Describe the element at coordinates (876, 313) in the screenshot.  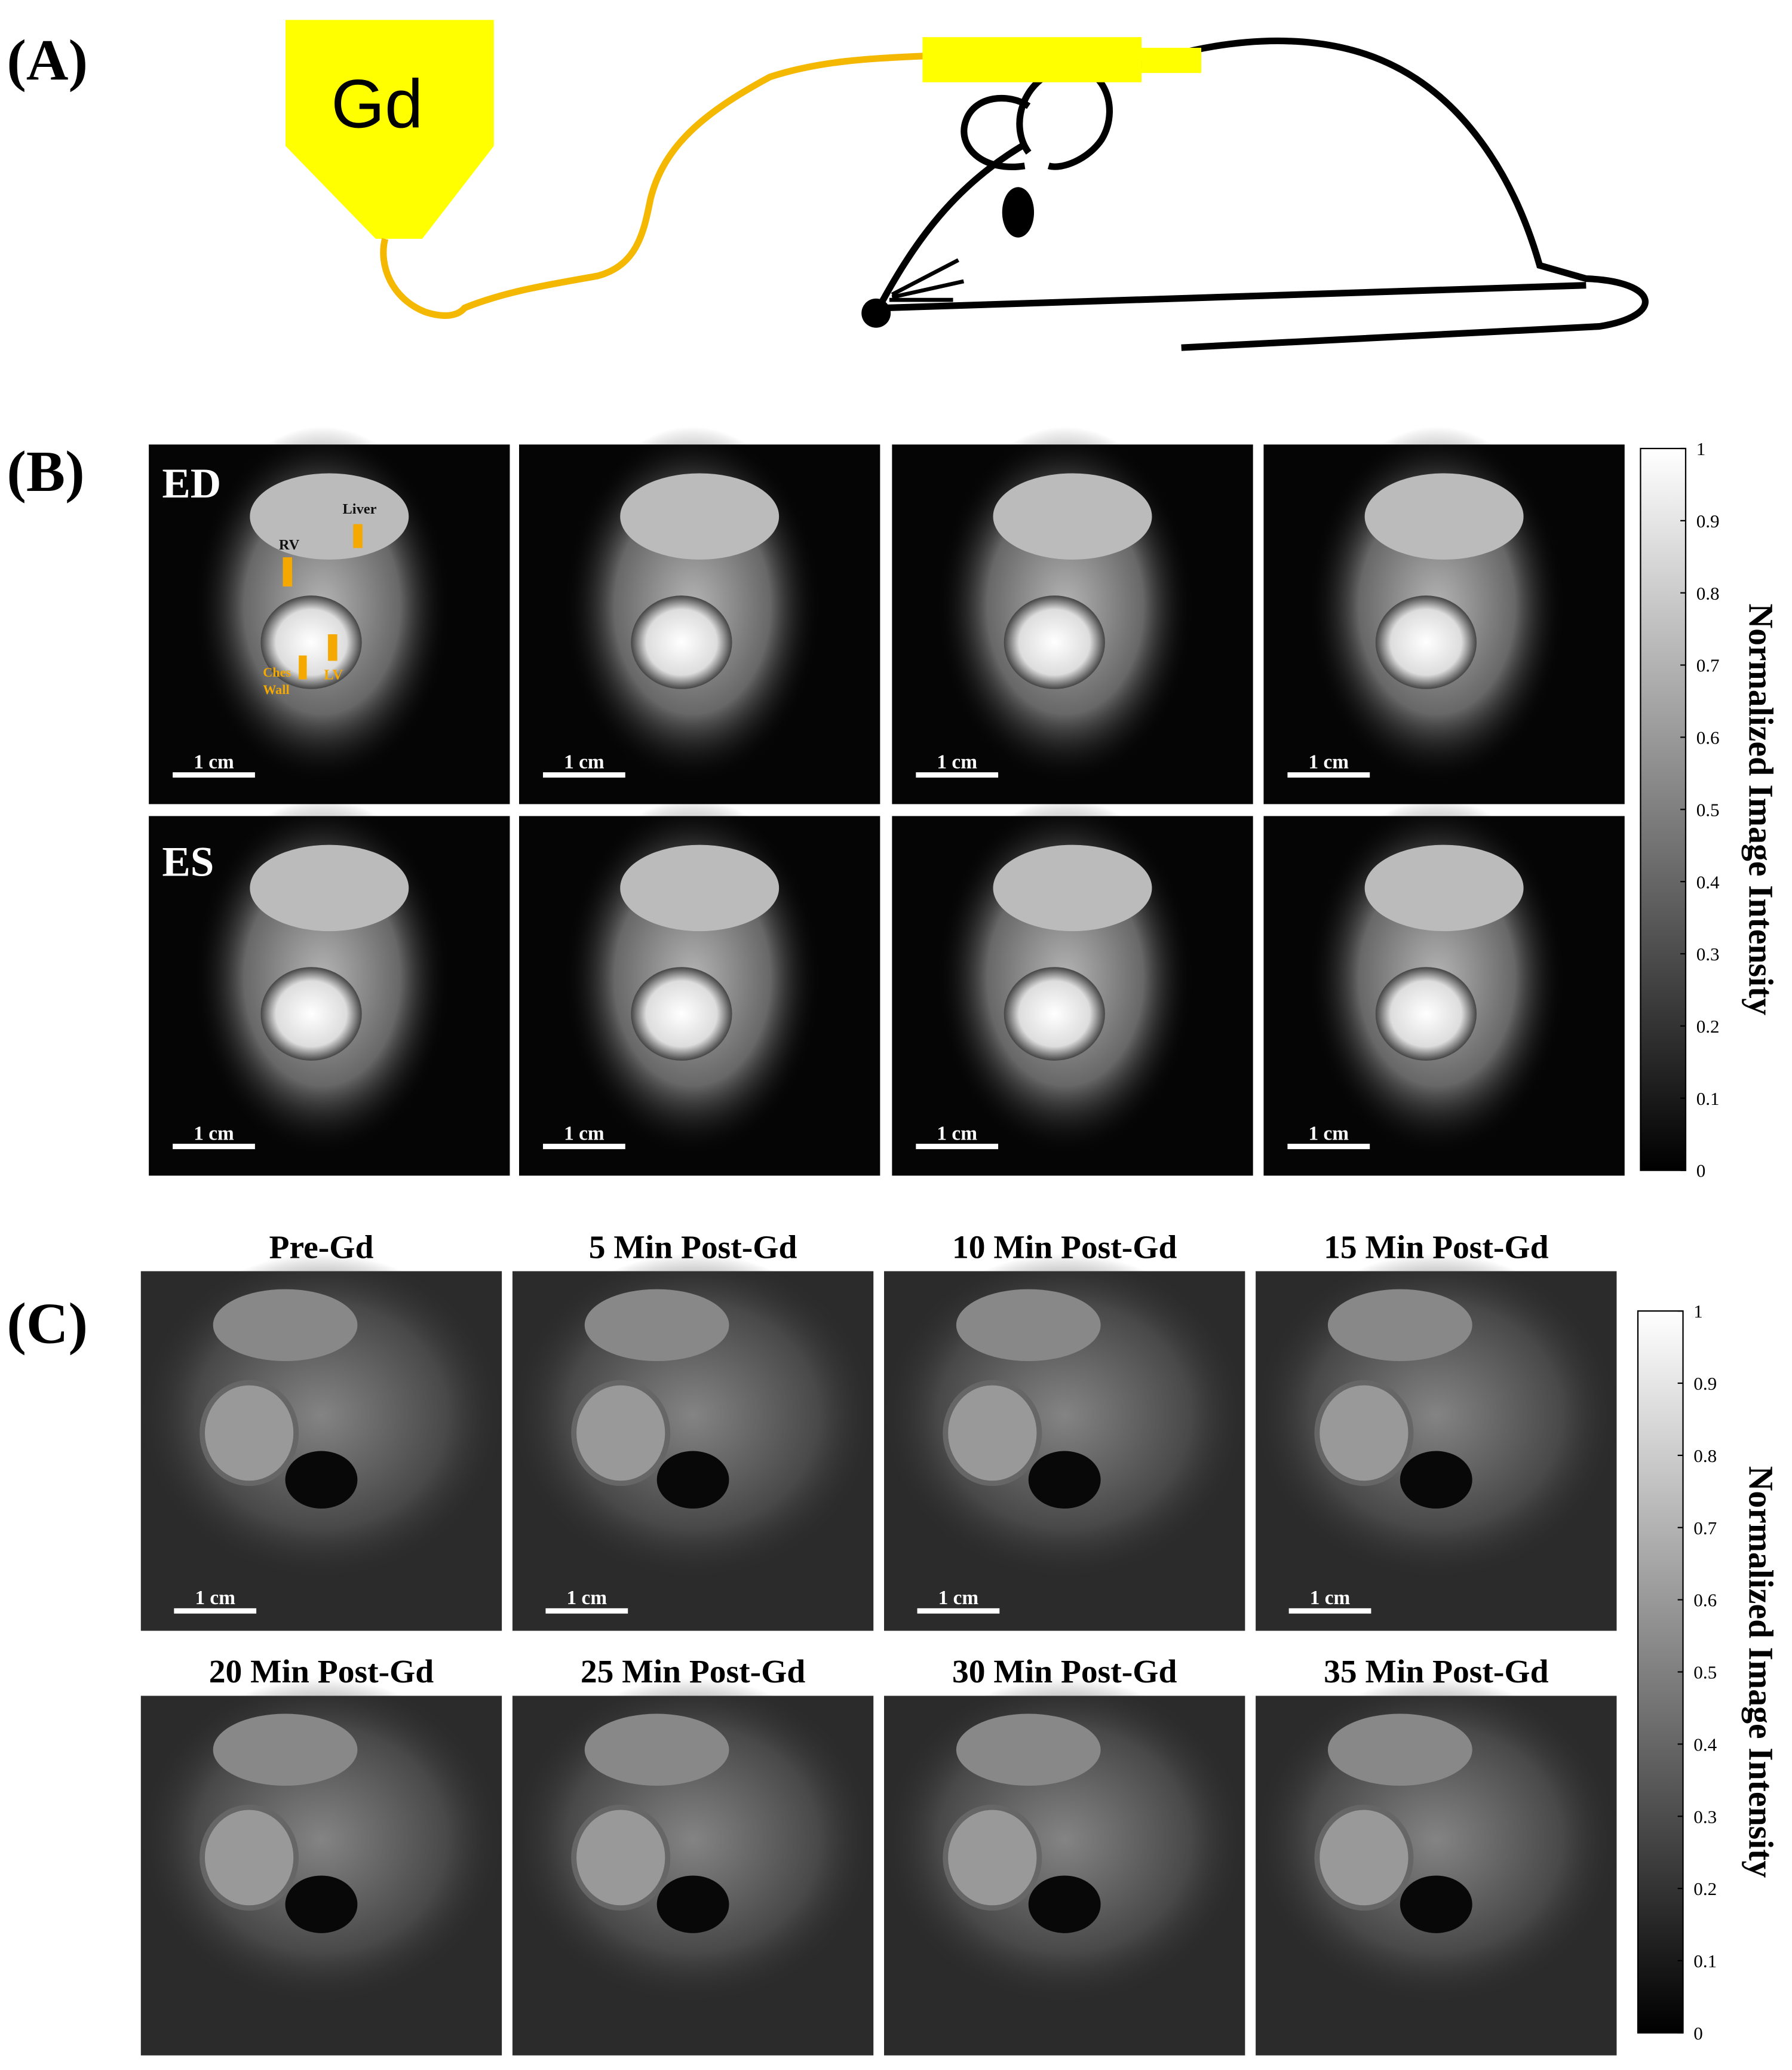
I see `mouse-nose` at that location.